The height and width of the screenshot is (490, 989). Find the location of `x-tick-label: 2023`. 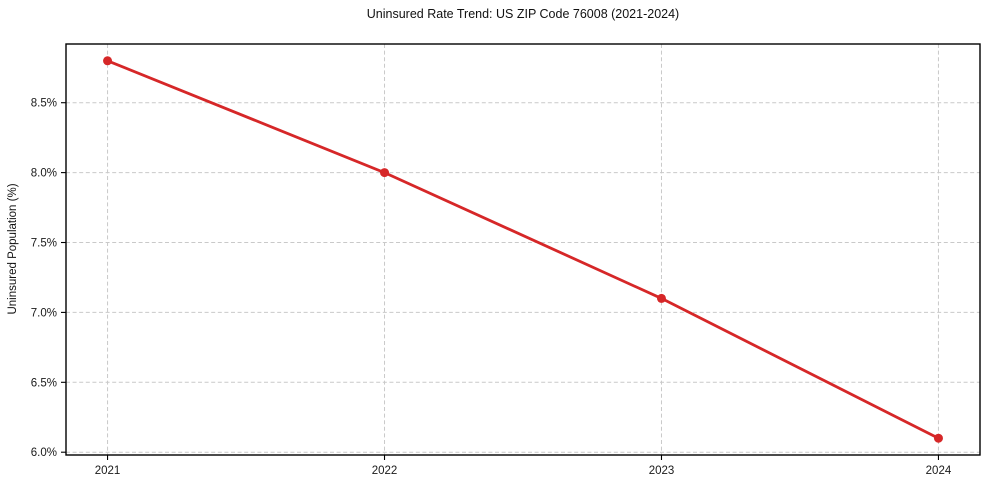

x-tick-label: 2023 is located at coordinates (662, 471).